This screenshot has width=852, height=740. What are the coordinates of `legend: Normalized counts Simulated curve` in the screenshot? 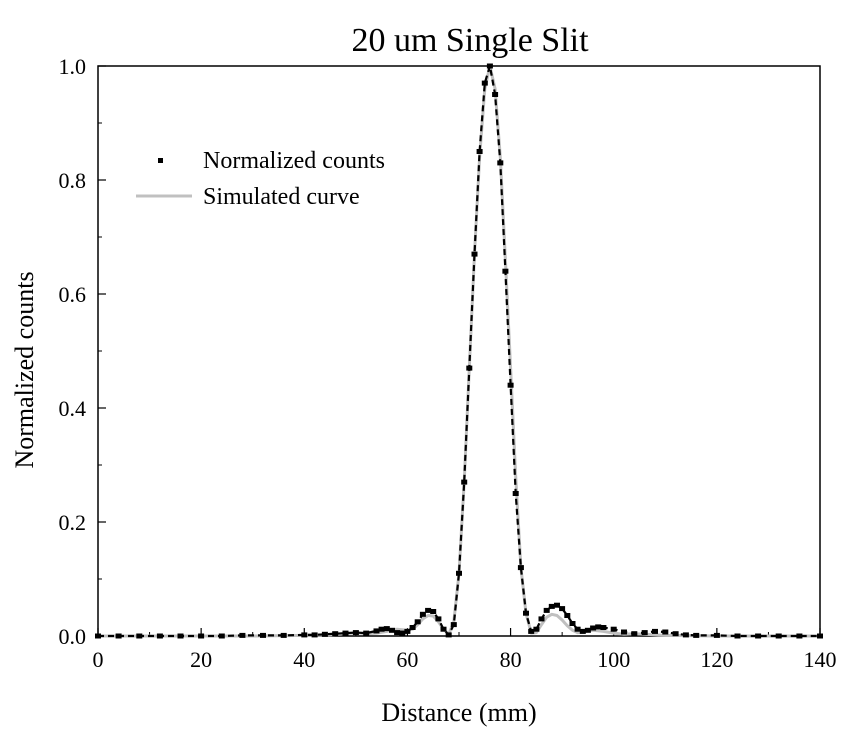 It's located at (260, 179).